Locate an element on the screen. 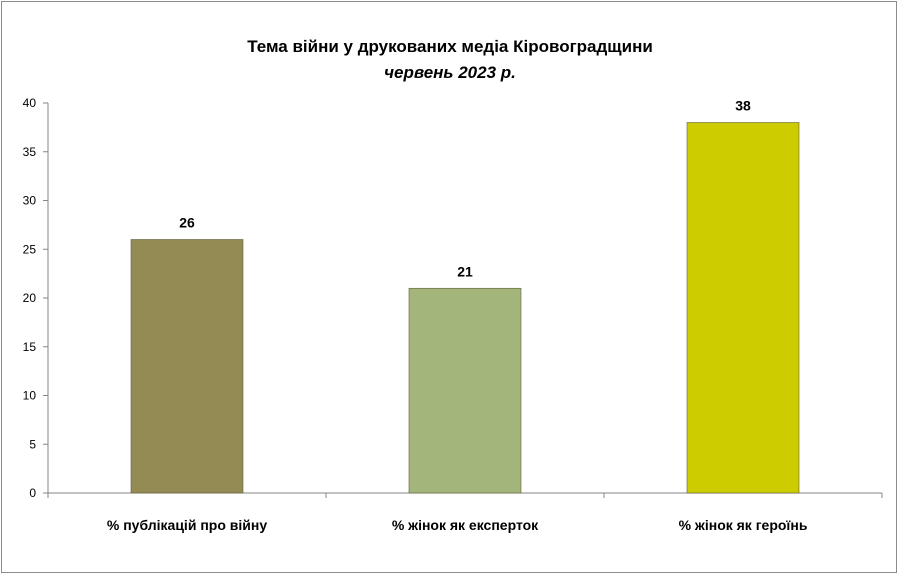  category-label: % жінок як експерток is located at coordinates (465, 525).